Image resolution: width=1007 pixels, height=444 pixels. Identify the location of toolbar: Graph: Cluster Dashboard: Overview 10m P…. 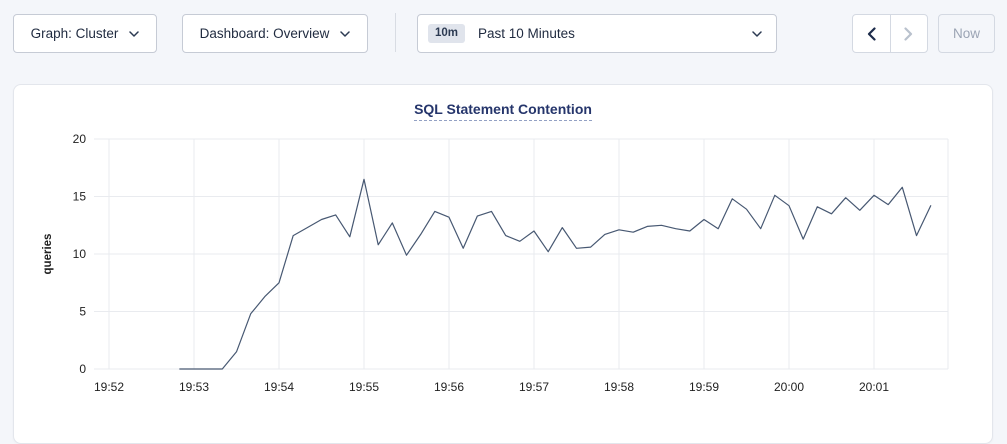
(503, 33).